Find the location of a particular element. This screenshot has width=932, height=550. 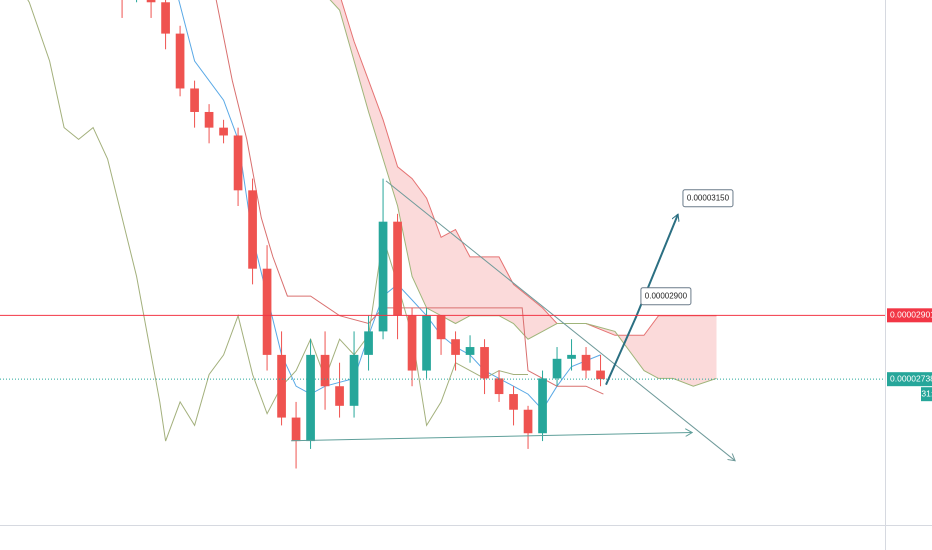

countdown-box is located at coordinates (926, 394).